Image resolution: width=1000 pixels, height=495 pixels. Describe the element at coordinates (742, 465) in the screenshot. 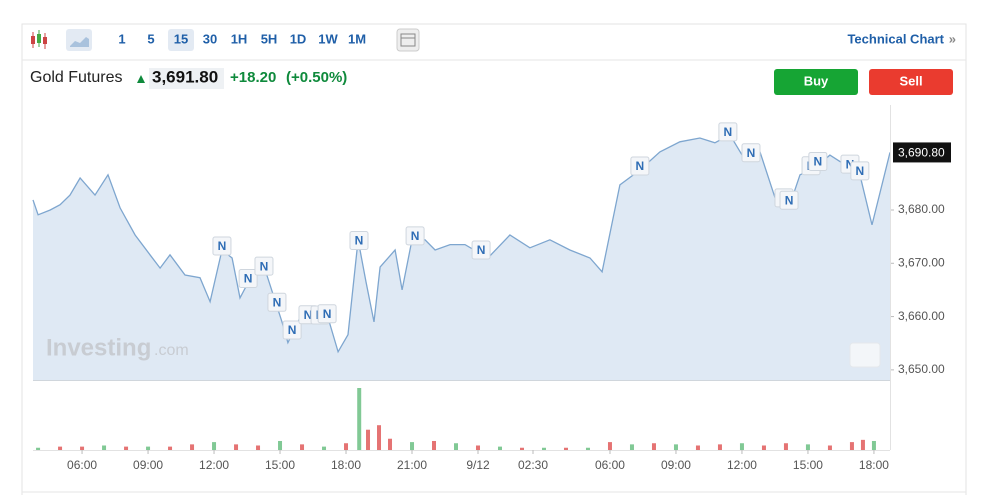

I see `x-tick-label: 12:00` at that location.